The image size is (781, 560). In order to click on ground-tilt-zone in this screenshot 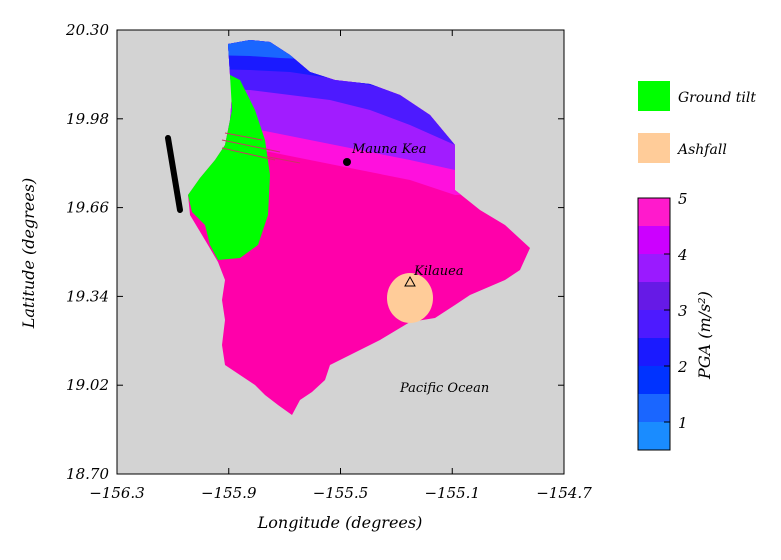, I will do `click(229, 167)`.